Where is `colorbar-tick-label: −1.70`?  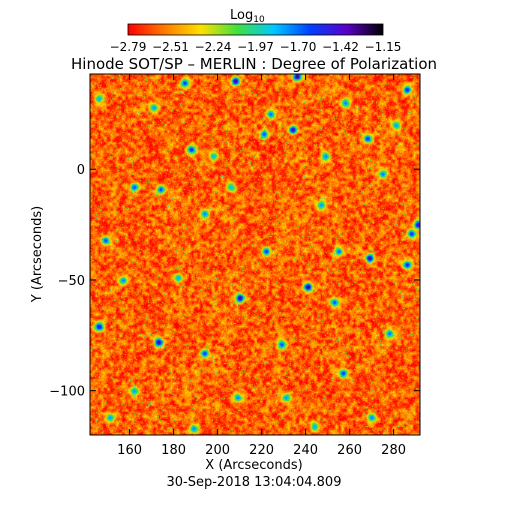
colorbar-tick-label: −1.70 is located at coordinates (298, 47).